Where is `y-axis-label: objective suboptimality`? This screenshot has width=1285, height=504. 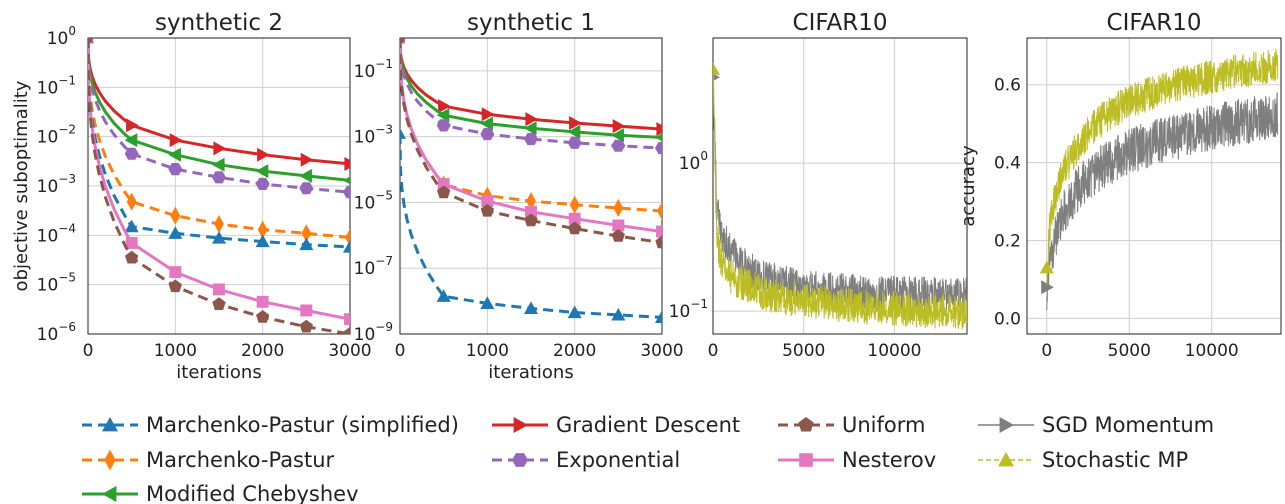 y-axis-label: objective suboptimality is located at coordinates (21, 185).